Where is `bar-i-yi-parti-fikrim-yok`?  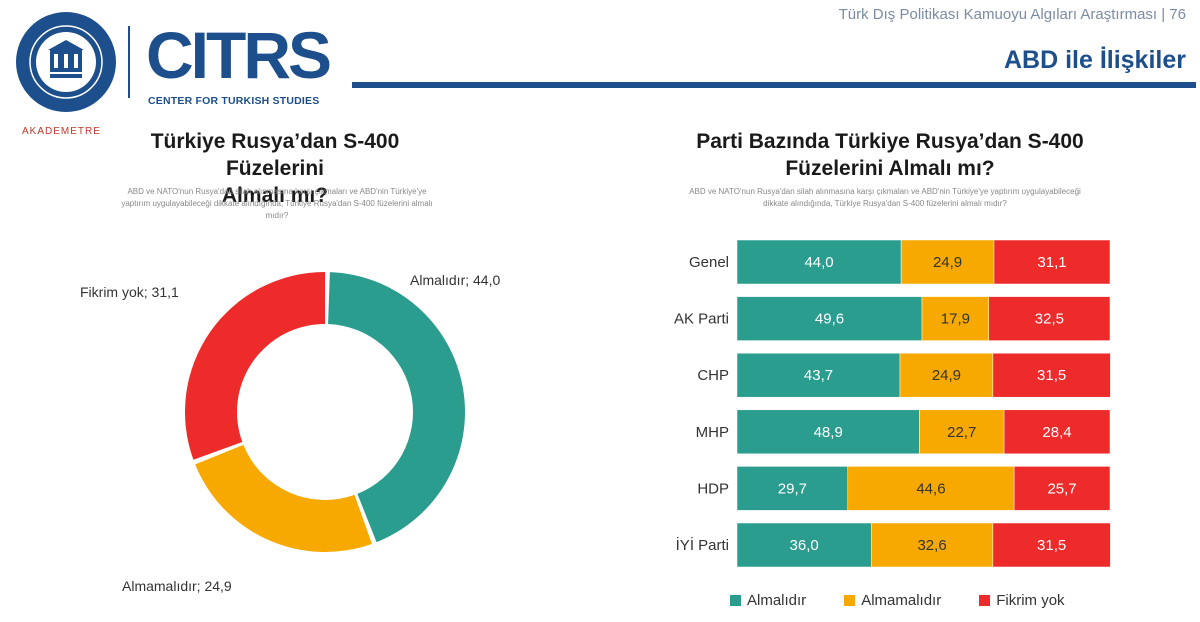
bar-i-yi-parti-fikrim-yok is located at coordinates (1051, 545).